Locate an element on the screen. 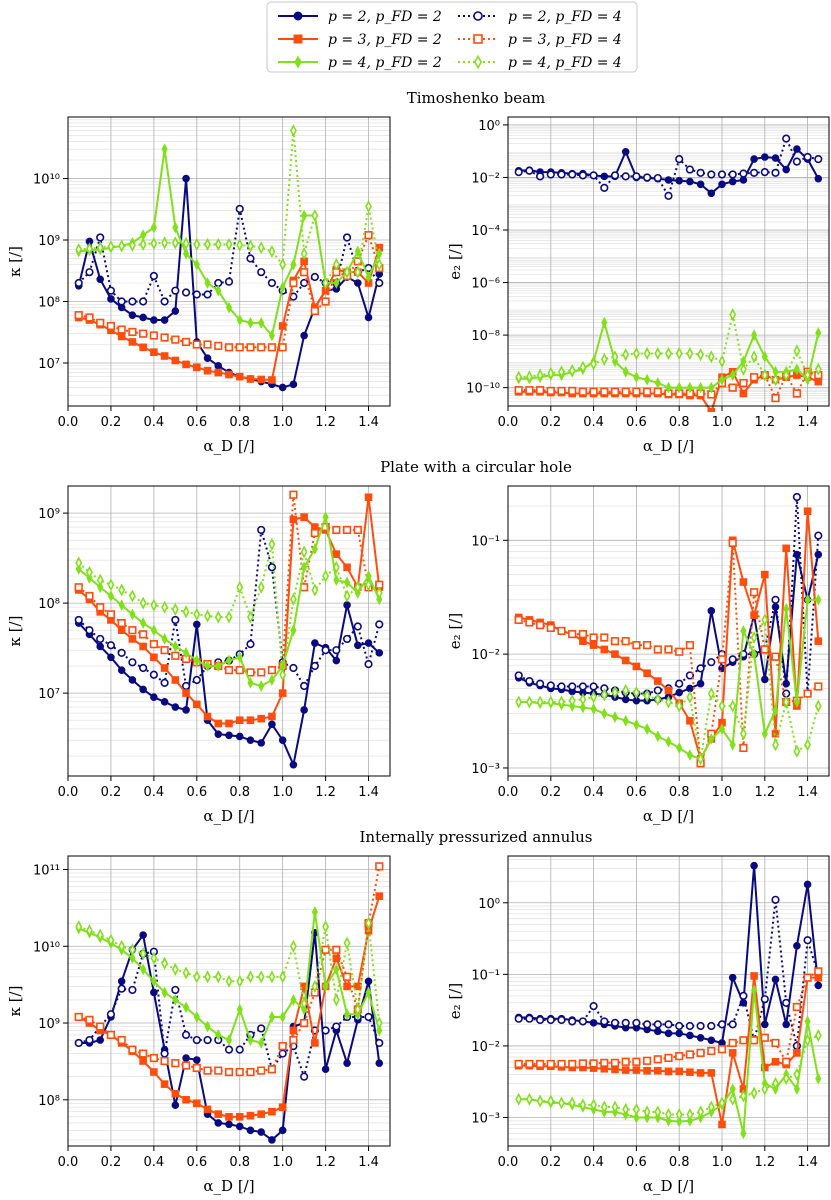 This screenshot has height=1200, width=831. legend-label: p = 2, p_FD = 4 is located at coordinates (565, 17).